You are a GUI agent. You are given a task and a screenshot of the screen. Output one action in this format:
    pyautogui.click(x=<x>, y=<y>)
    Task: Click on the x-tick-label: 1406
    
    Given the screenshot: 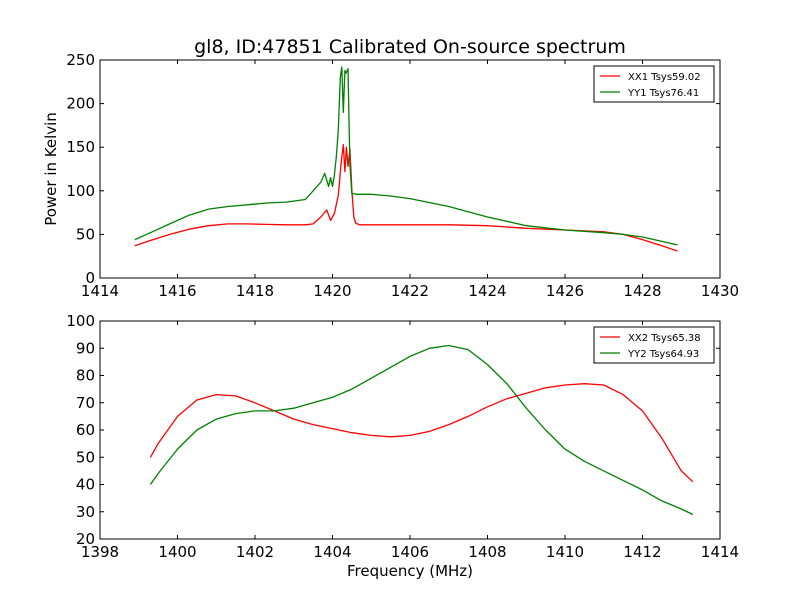 What is the action you would take?
    pyautogui.click(x=410, y=552)
    